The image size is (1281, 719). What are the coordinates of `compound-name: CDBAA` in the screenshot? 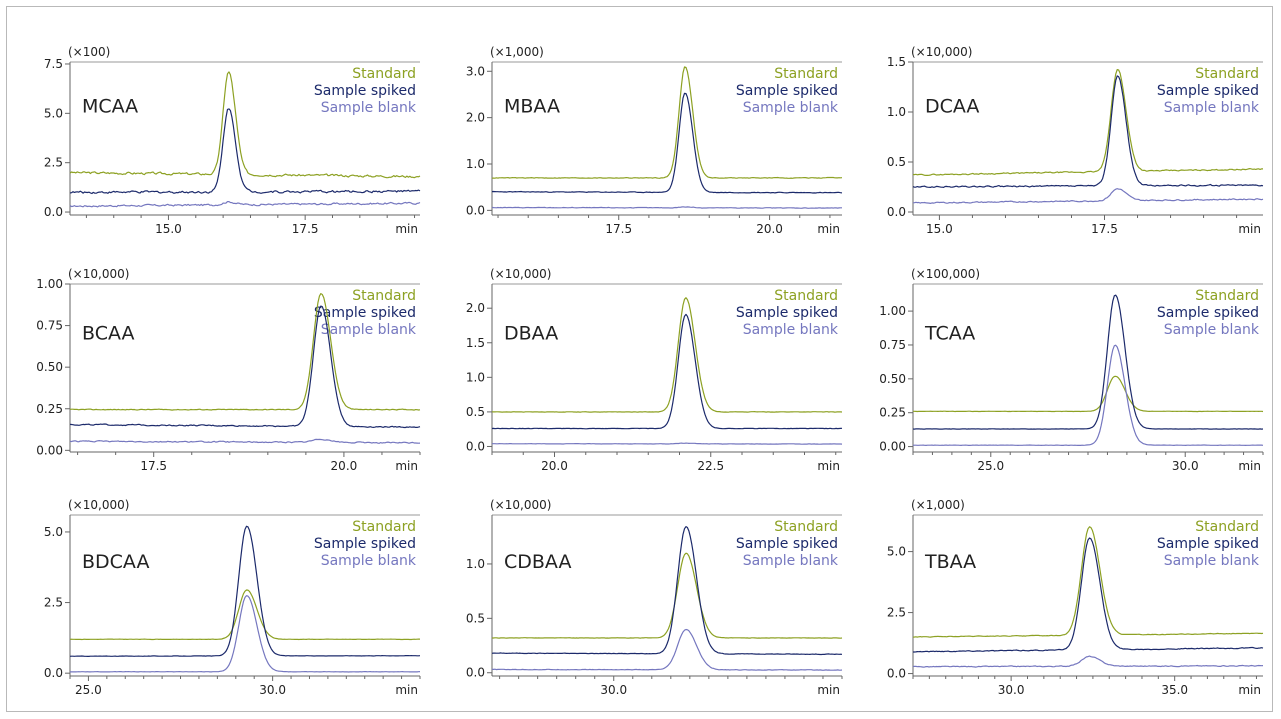 It's located at (537, 562).